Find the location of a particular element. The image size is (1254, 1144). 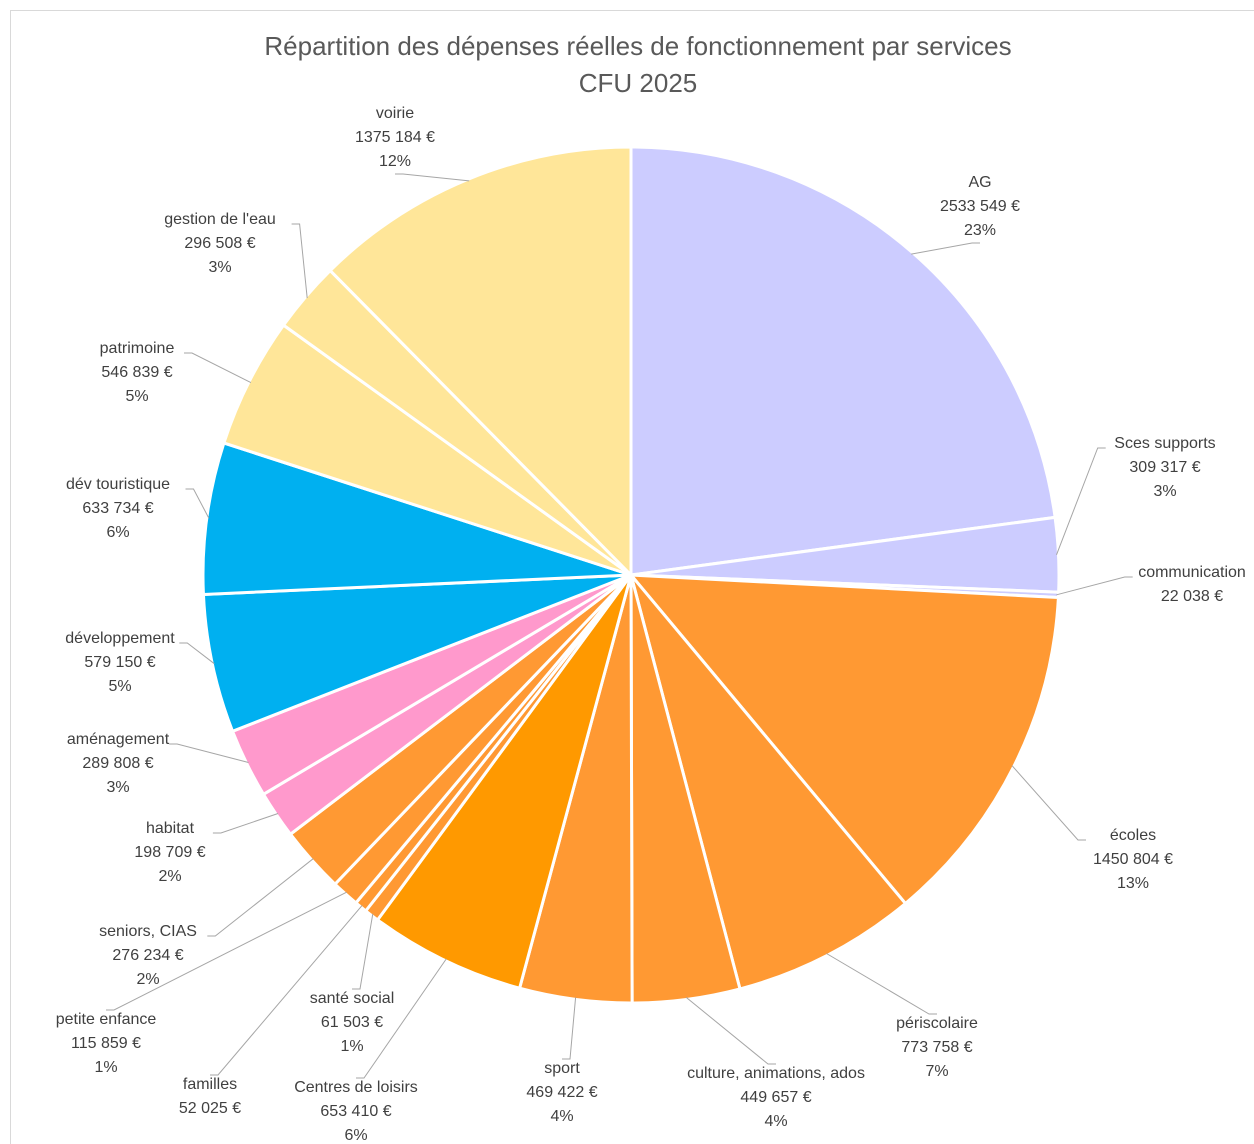

slice-value: 289 808 € is located at coordinates (117, 763).